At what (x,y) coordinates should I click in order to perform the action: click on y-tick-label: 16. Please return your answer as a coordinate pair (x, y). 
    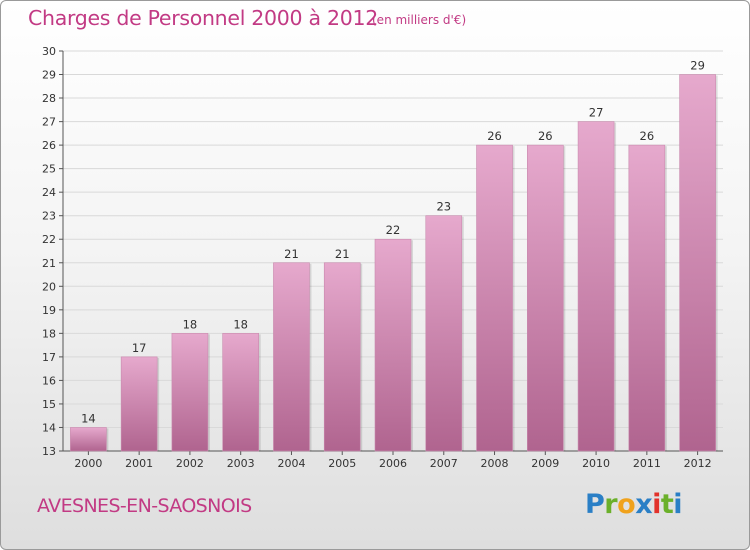
    Looking at the image, I should click on (49, 380).